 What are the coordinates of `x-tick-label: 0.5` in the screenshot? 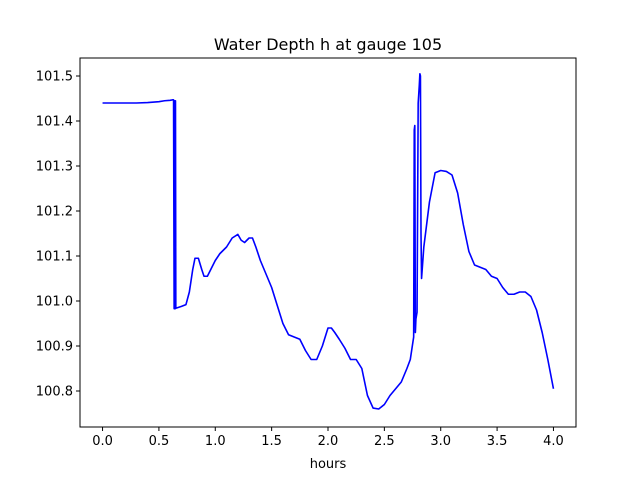 It's located at (159, 441).